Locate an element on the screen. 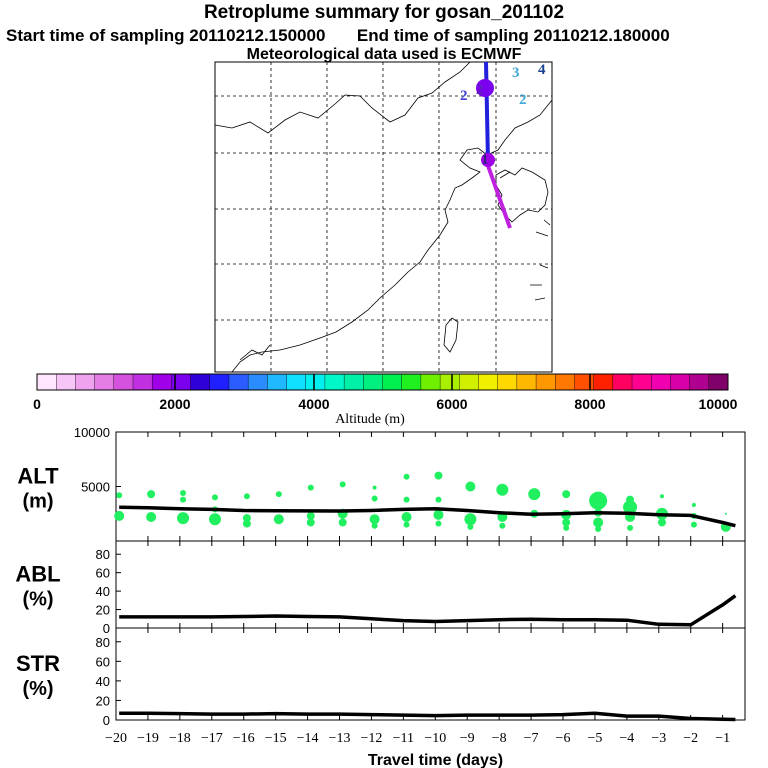  y-tick-label: 40 is located at coordinates (103, 591).